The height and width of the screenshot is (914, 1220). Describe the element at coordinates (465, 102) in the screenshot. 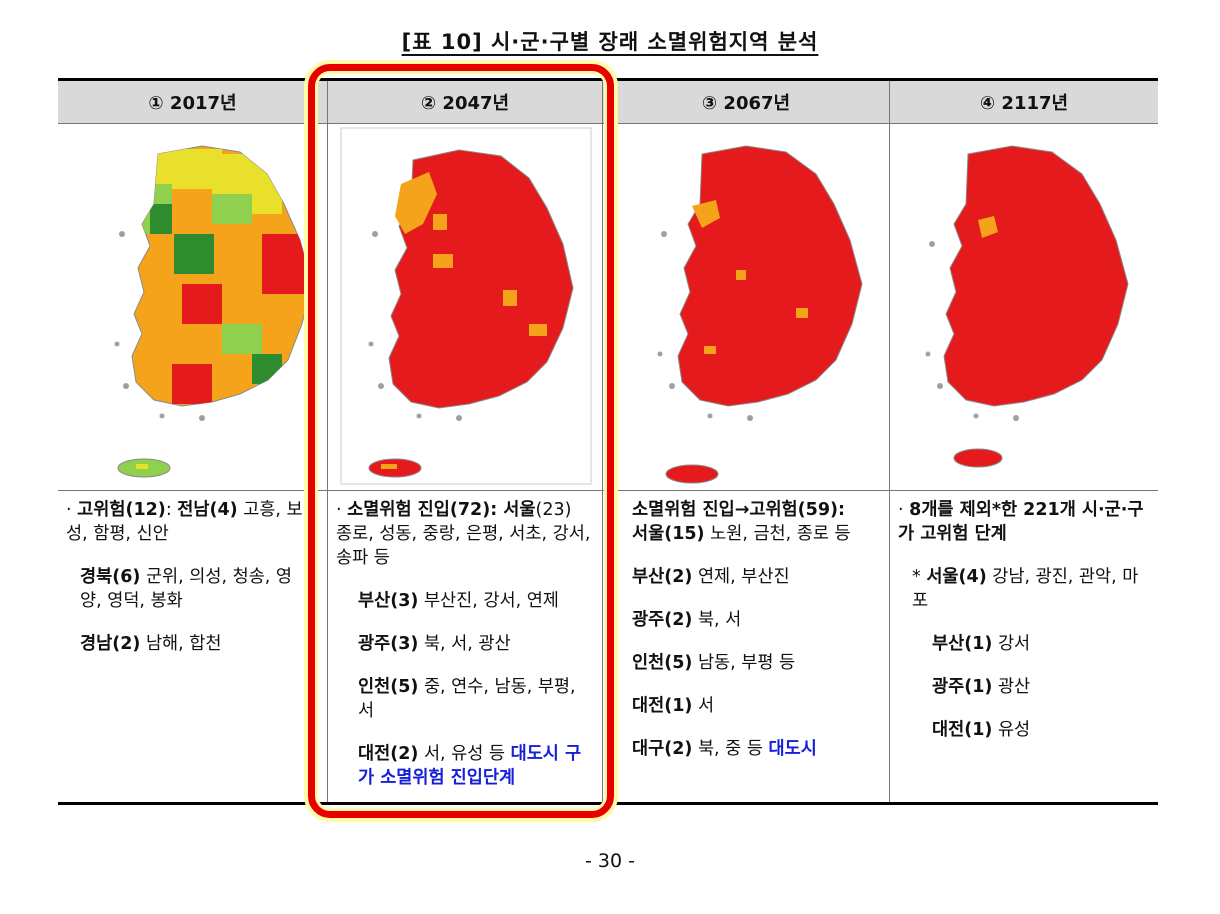

I see `column-header-2047: ② 2047년` at that location.